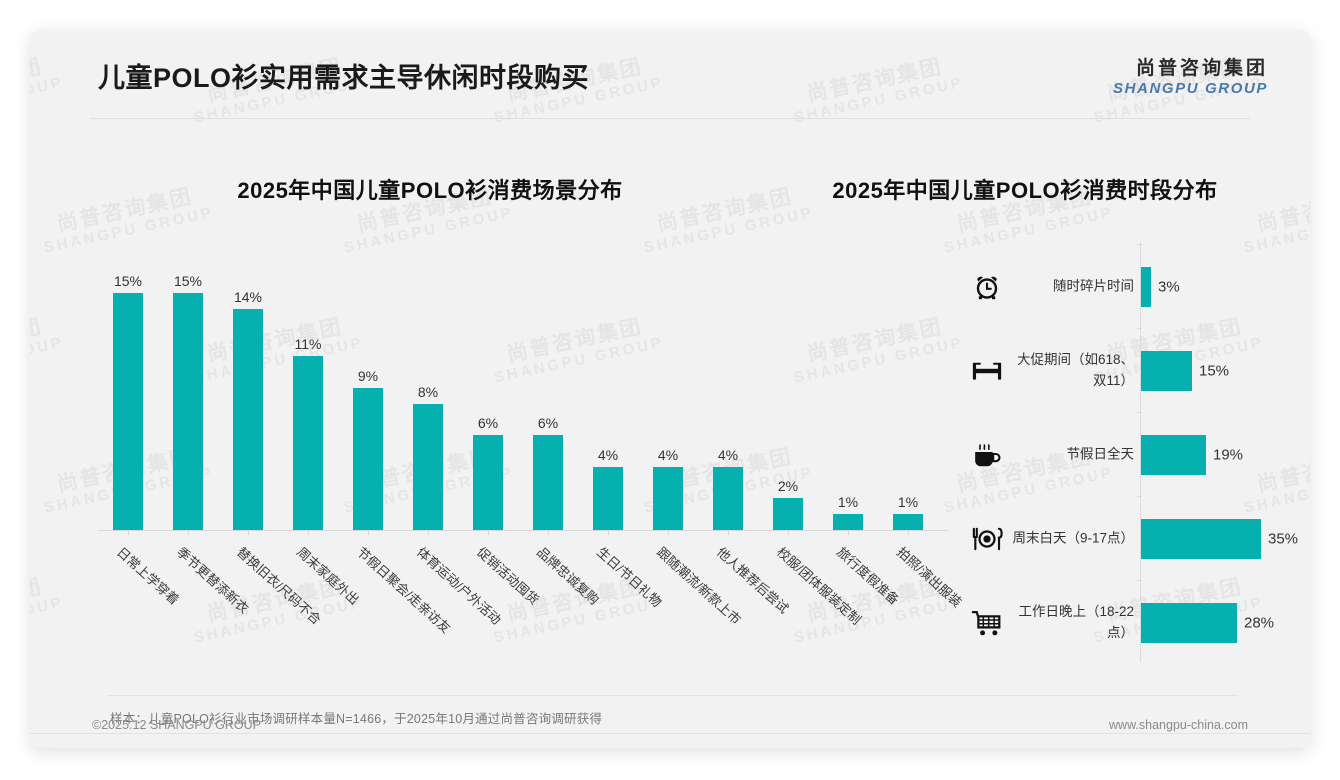 Image resolution: width=1340 pixels, height=780 pixels. I want to click on left-chart-title: 2025年中国儿童POLO衫消费场景分布, so click(430, 190).